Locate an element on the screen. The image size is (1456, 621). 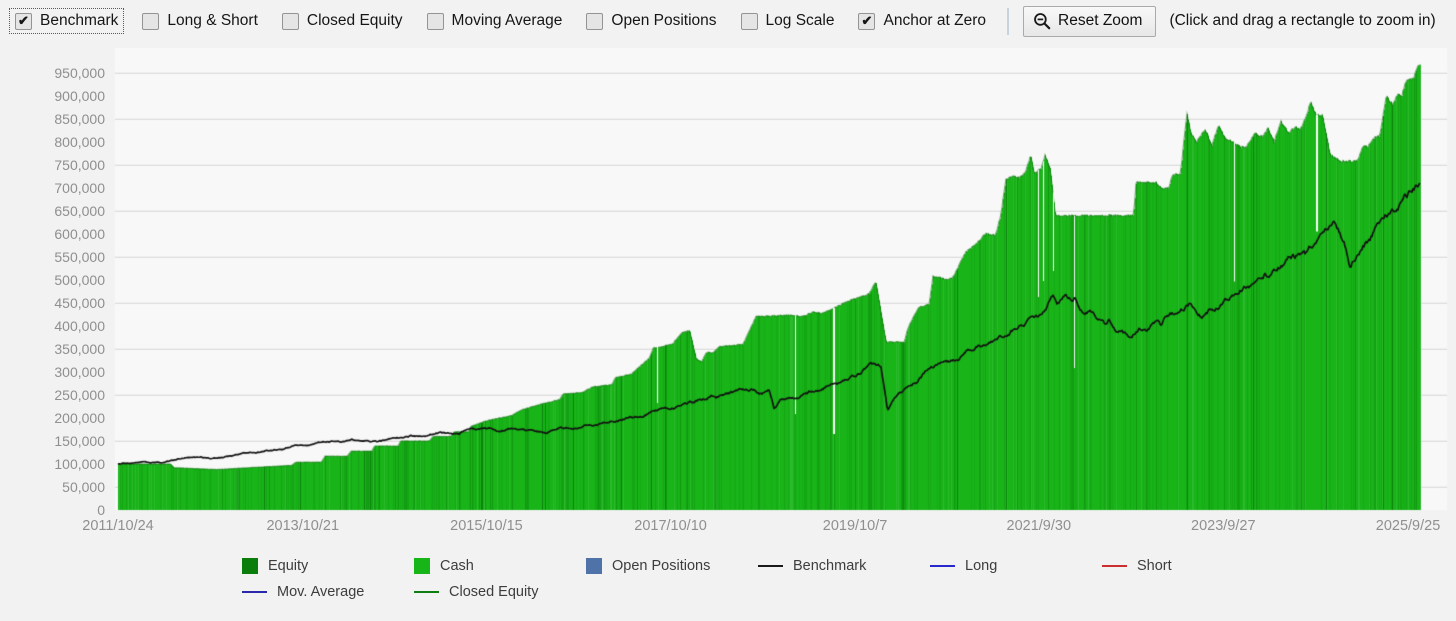
y-tick-label: 200,000 is located at coordinates (79, 418).